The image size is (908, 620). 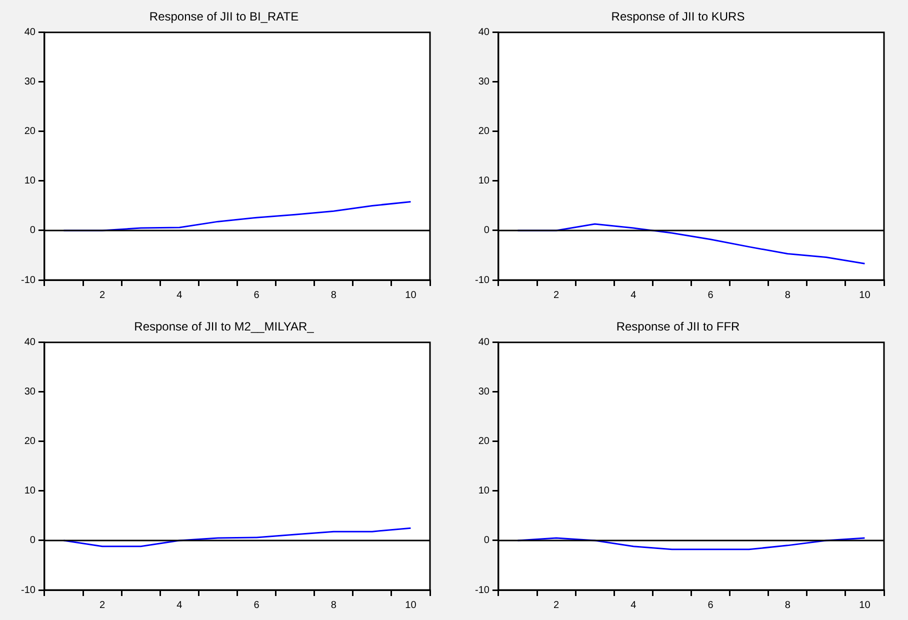 I want to click on chart-title: Response of JII to M2__MILYAR_, so click(x=224, y=327).